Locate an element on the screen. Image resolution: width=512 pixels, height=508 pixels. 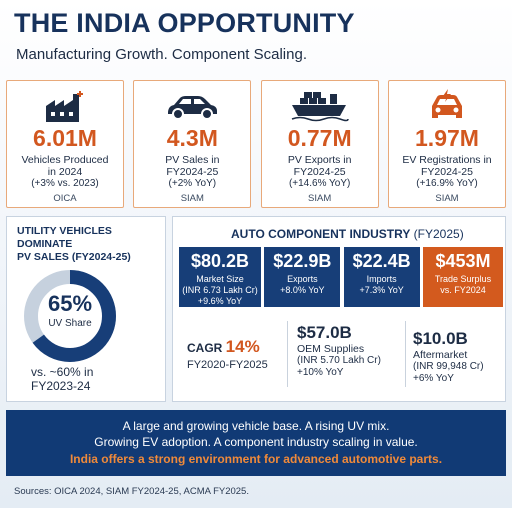
tile-label: Imports is located at coordinates (381, 278).